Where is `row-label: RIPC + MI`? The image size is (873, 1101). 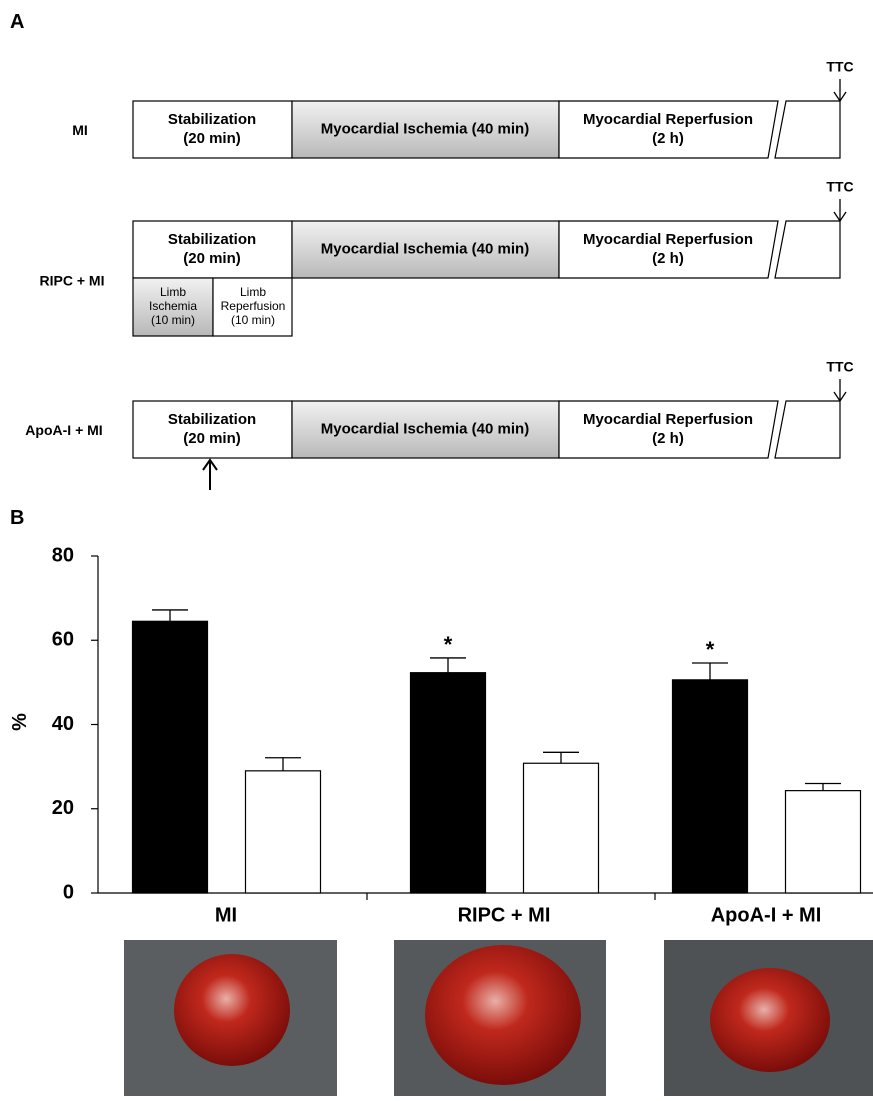
row-label: RIPC + MI is located at coordinates (72, 281).